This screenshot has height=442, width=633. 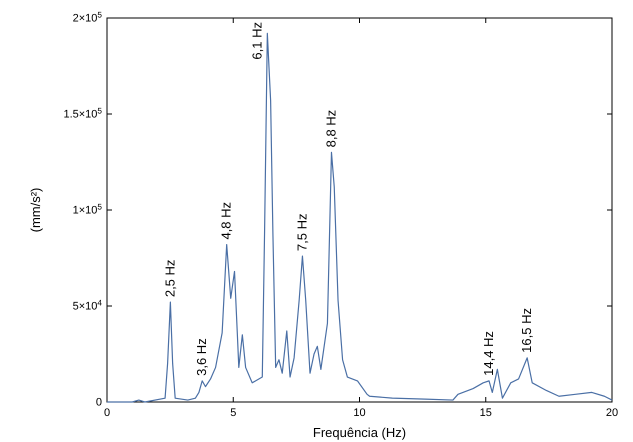 I want to click on y-tick-label: 0, so click(x=99, y=402).